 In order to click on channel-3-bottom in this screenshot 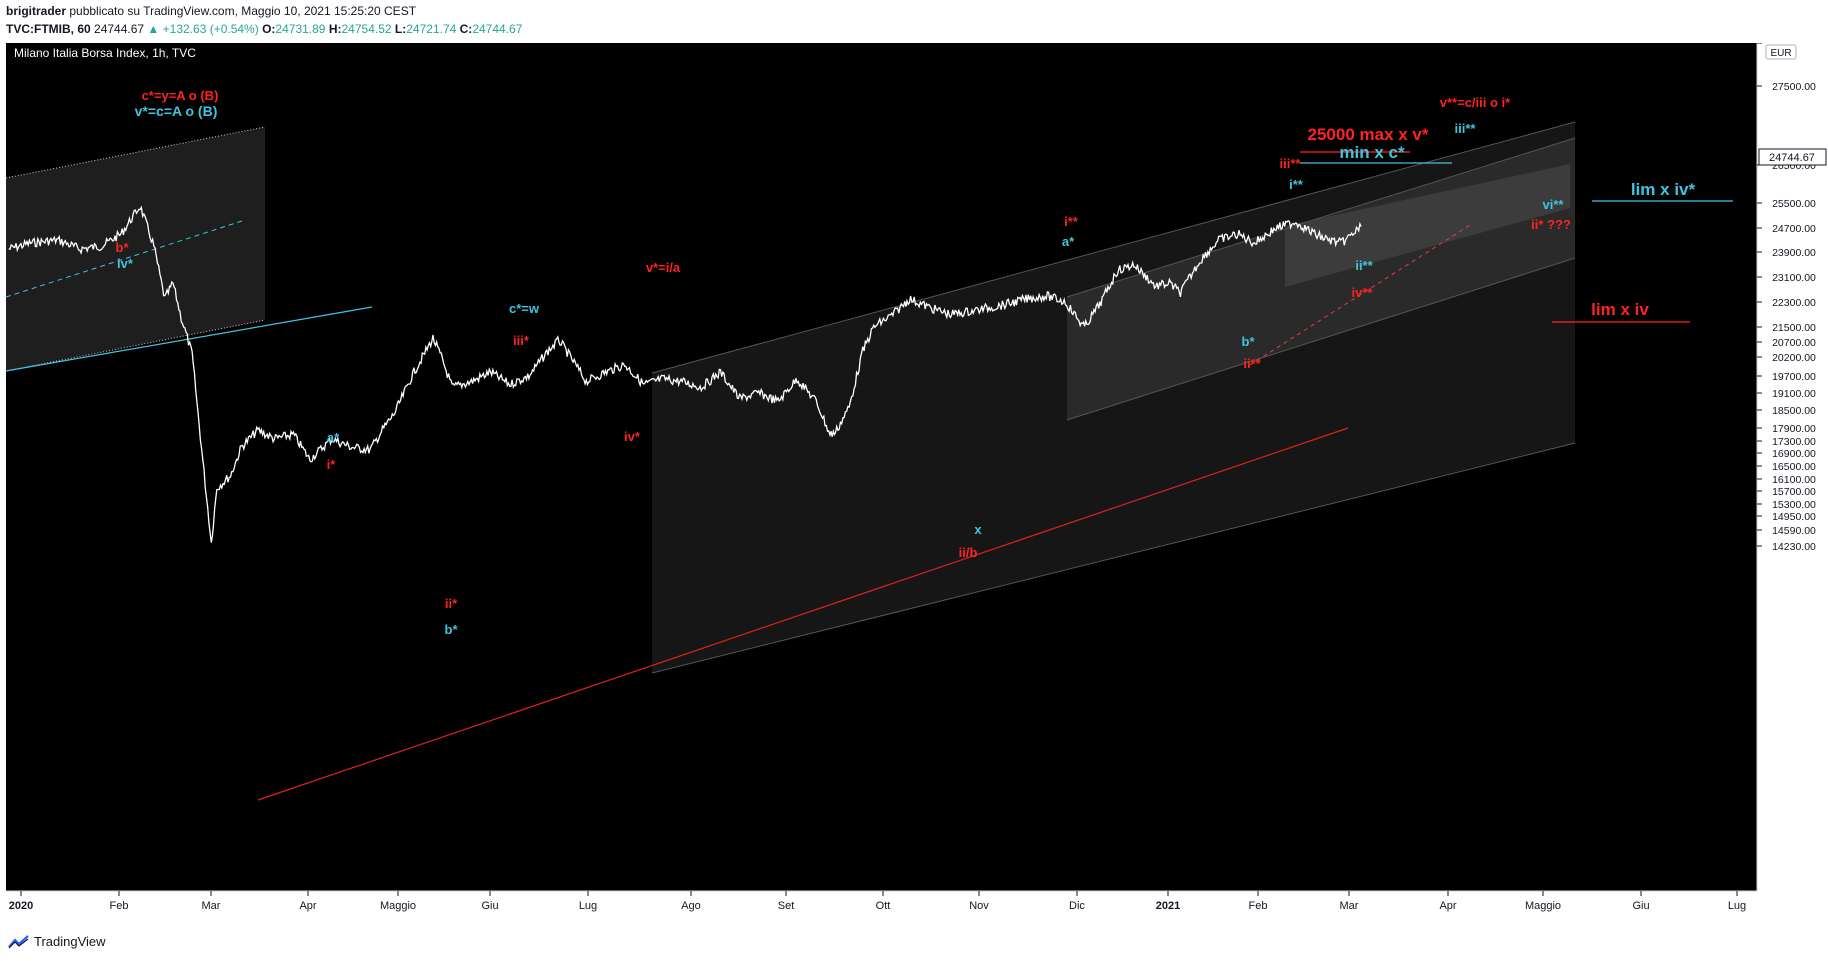, I will do `click(1321, 339)`.